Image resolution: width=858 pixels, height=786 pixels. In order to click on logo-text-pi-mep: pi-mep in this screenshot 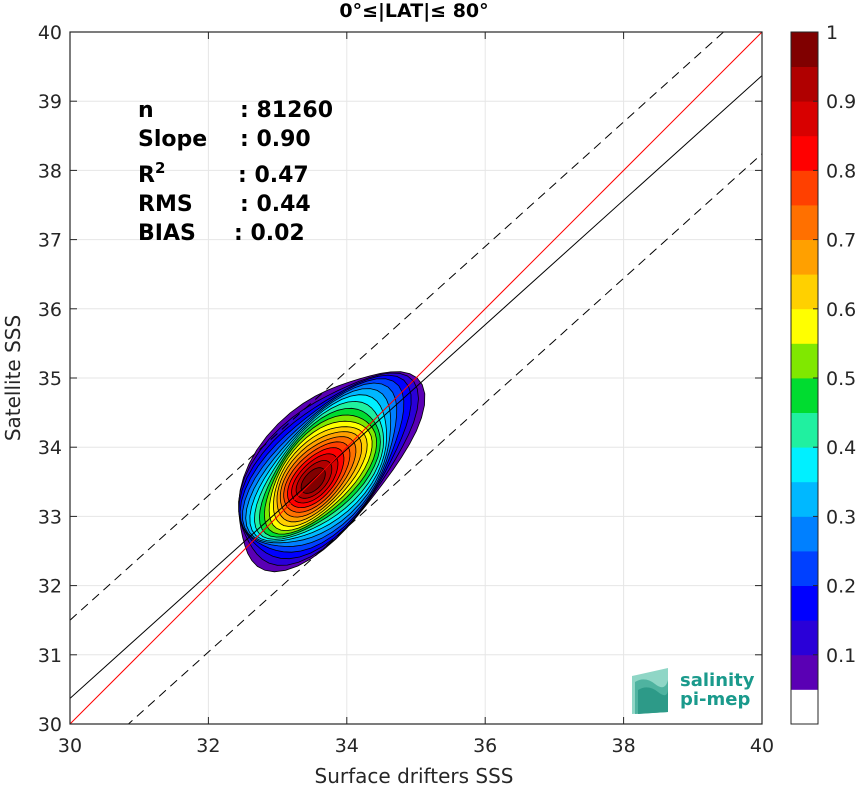, I will do `click(715, 699)`.